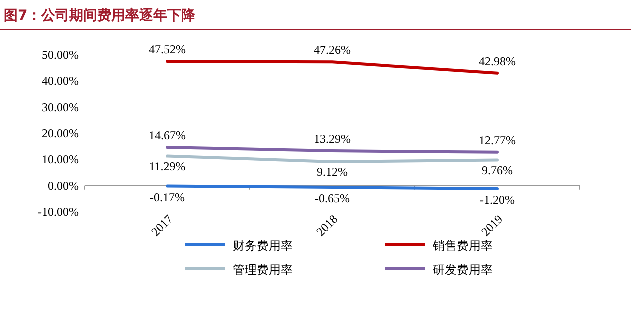 The image size is (631, 327). I want to click on legend-label: 研发费用率, so click(463, 270).